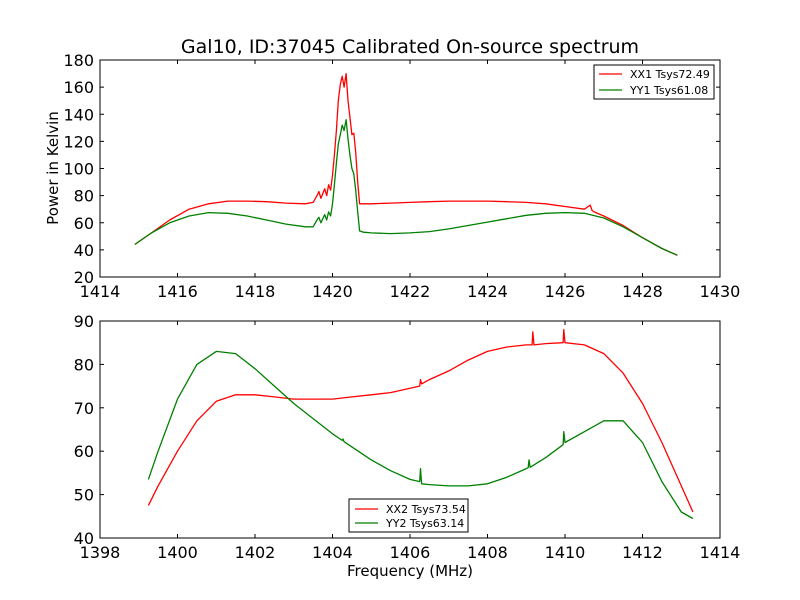  Describe the element at coordinates (255, 552) in the screenshot. I see `bottom-x-tick-label: 1402` at that location.